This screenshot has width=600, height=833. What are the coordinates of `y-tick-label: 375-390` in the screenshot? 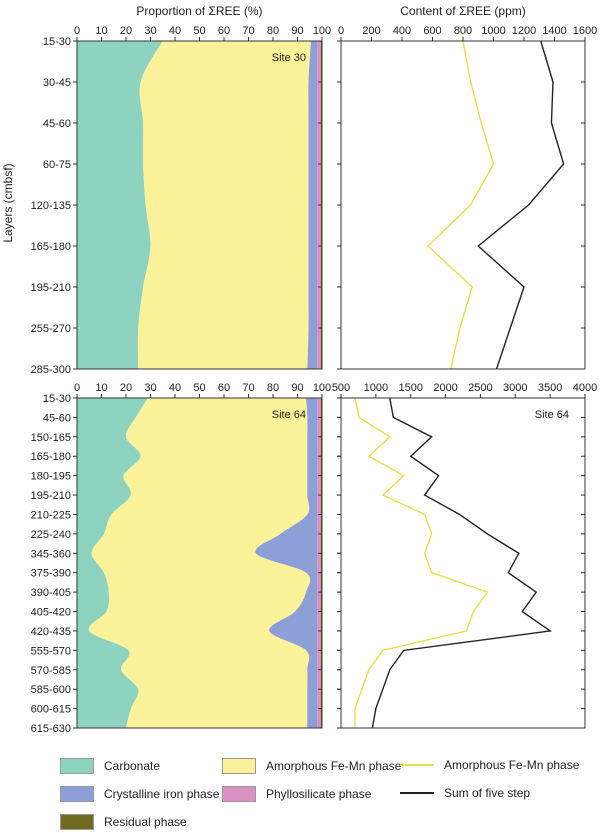 It's located at (51, 574).